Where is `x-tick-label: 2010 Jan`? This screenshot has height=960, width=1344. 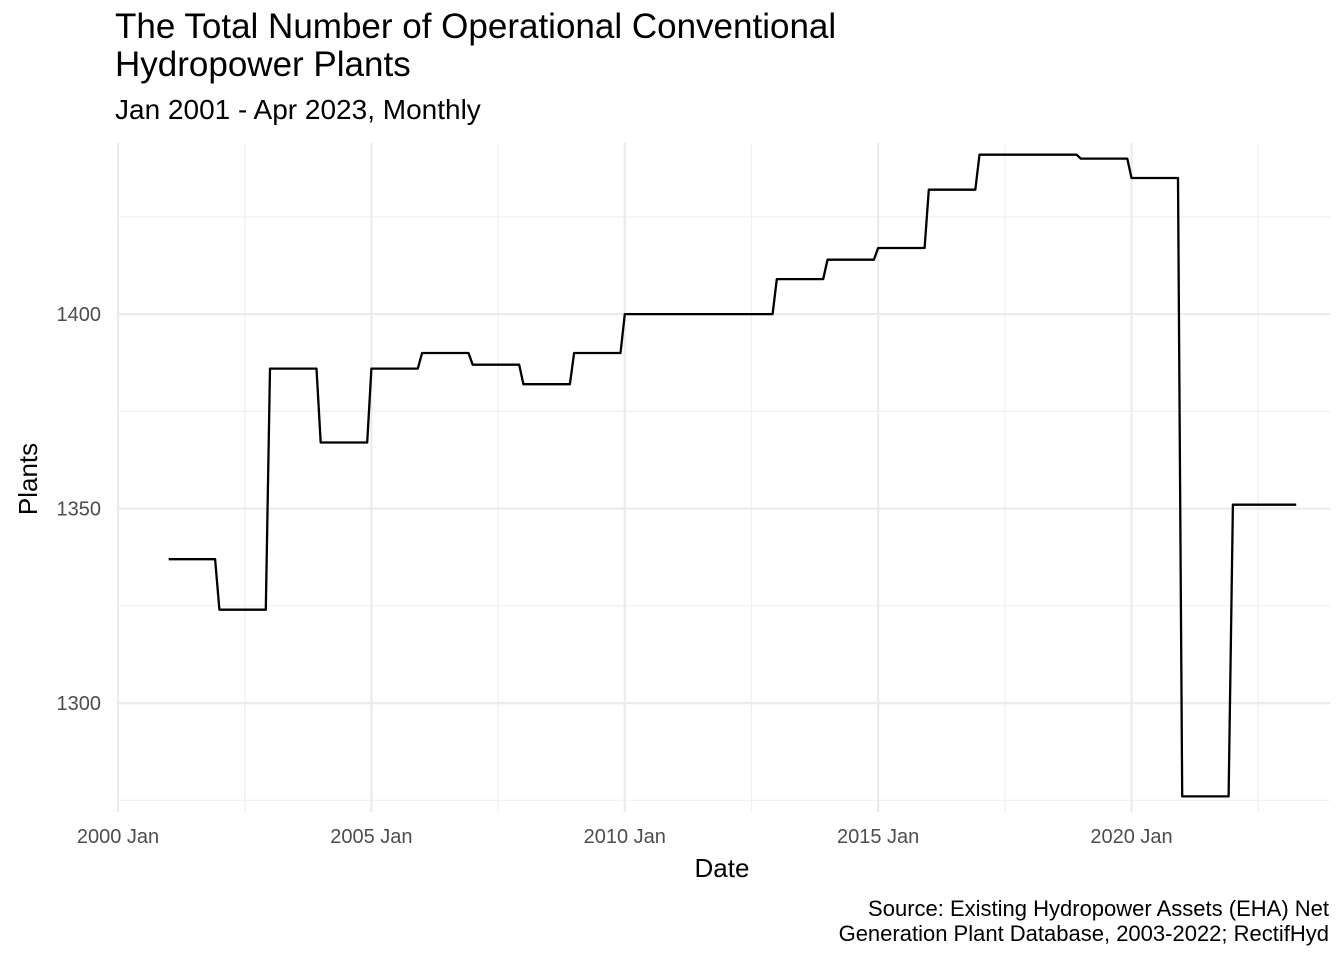 x-tick-label: 2010 Jan is located at coordinates (625, 837).